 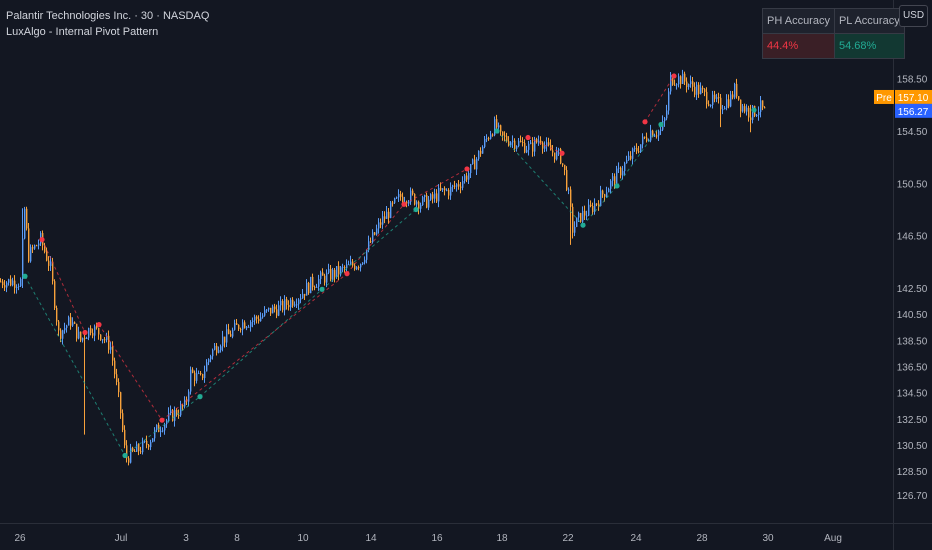 What do you see at coordinates (912, 472) in the screenshot?
I see `price-tick-label: 128.50` at bounding box center [912, 472].